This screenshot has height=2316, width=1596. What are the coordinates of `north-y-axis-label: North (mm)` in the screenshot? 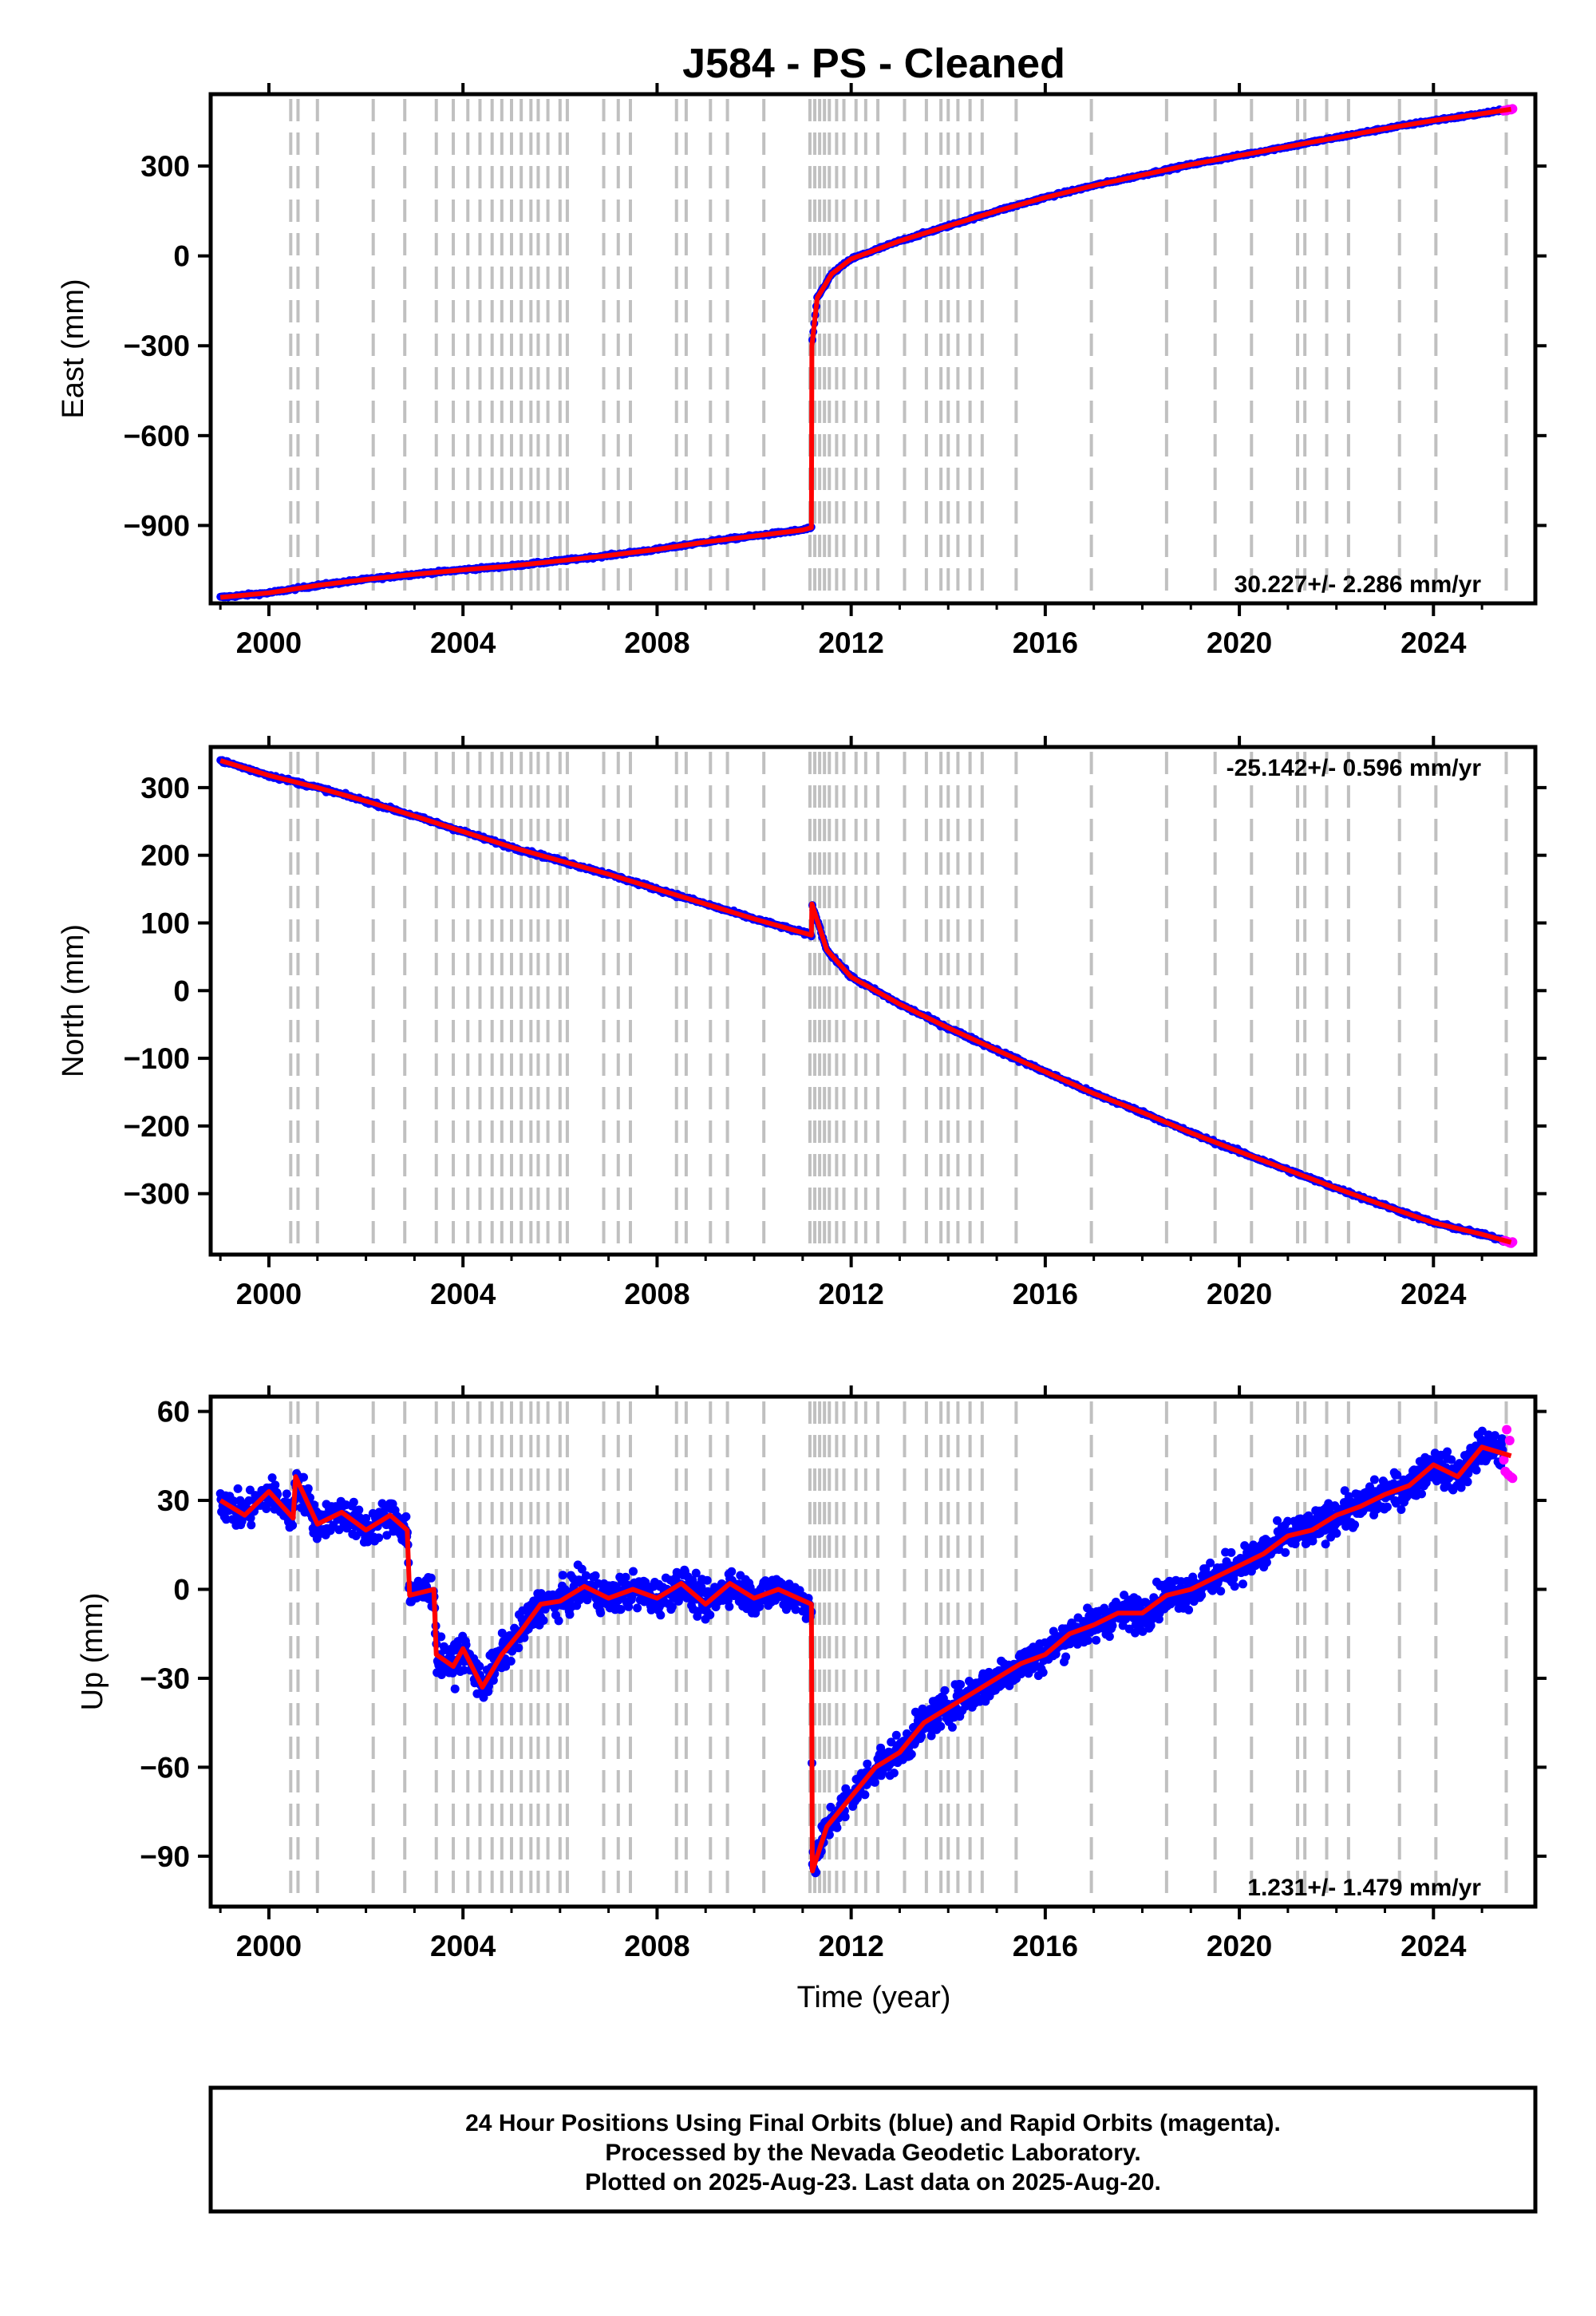 It's located at (73, 1001).